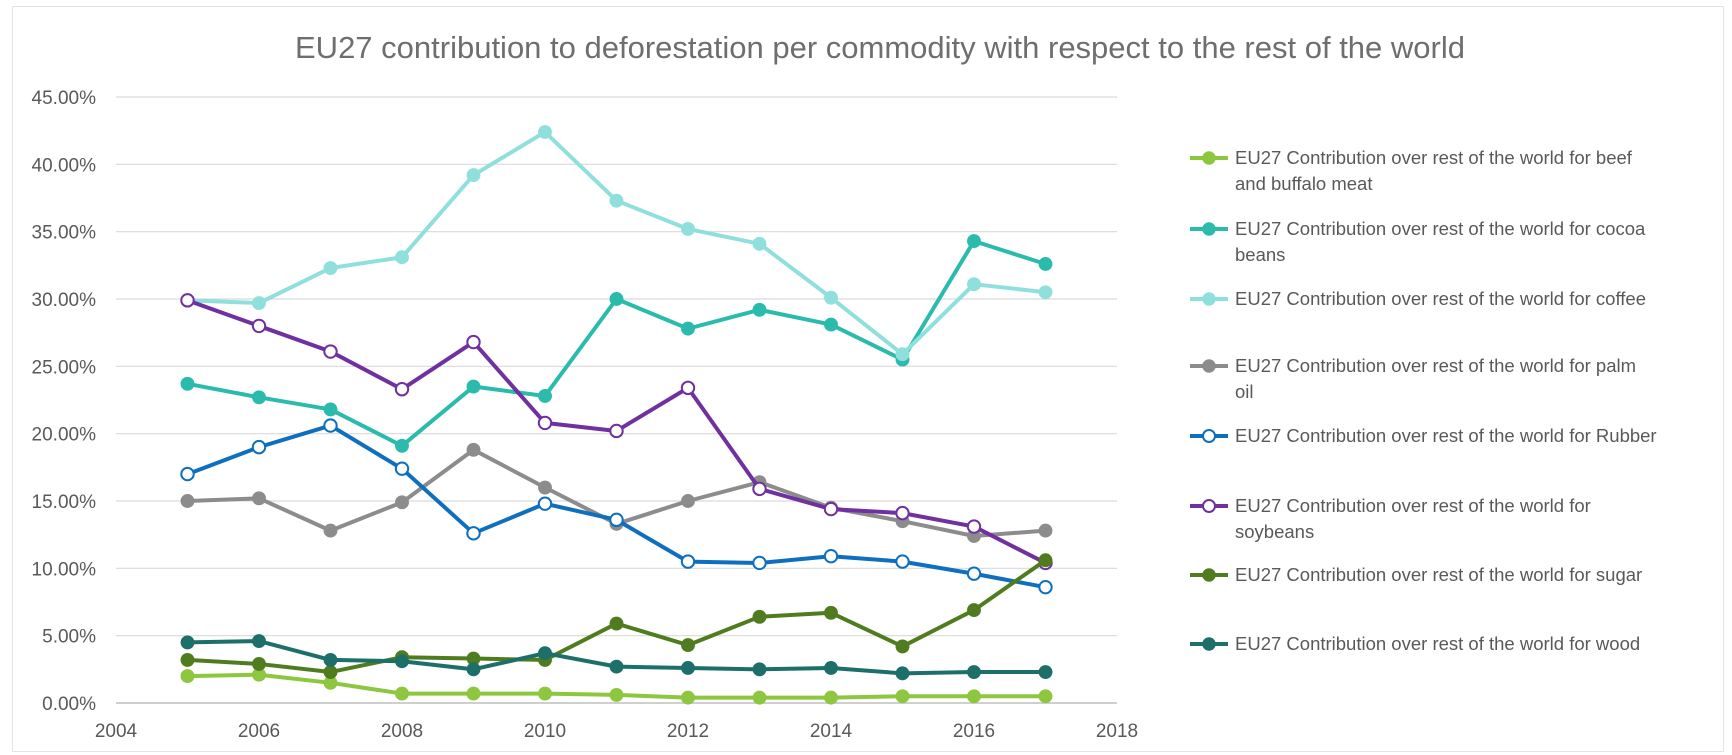  What do you see at coordinates (64, 435) in the screenshot?
I see `y-tick-label: 20.00%` at bounding box center [64, 435].